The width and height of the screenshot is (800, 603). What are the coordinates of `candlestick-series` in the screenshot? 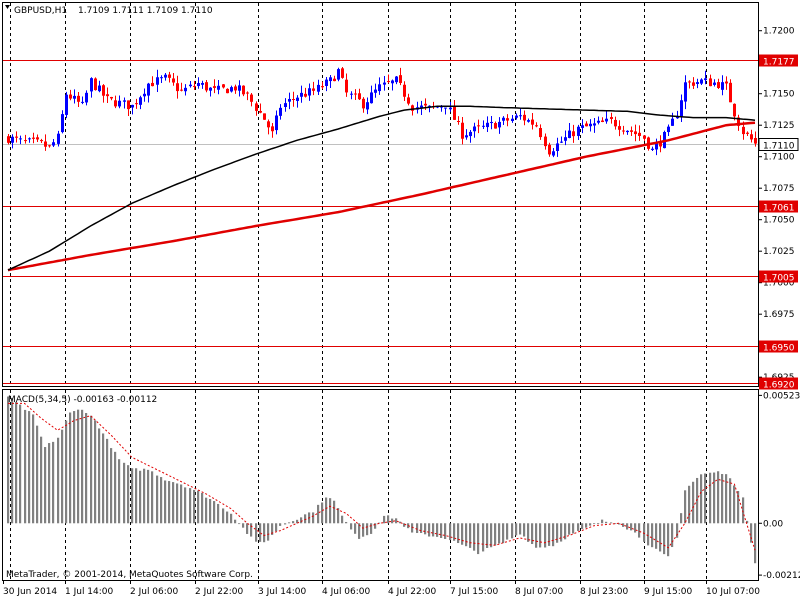 It's located at (382, 112).